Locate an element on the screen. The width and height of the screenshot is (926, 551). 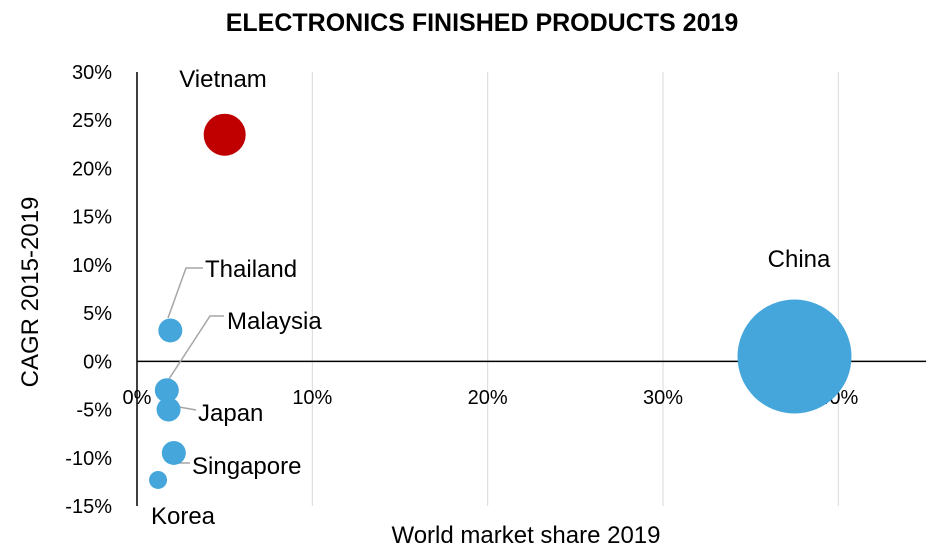
label-malaysia: Malaysia is located at coordinates (274, 321).